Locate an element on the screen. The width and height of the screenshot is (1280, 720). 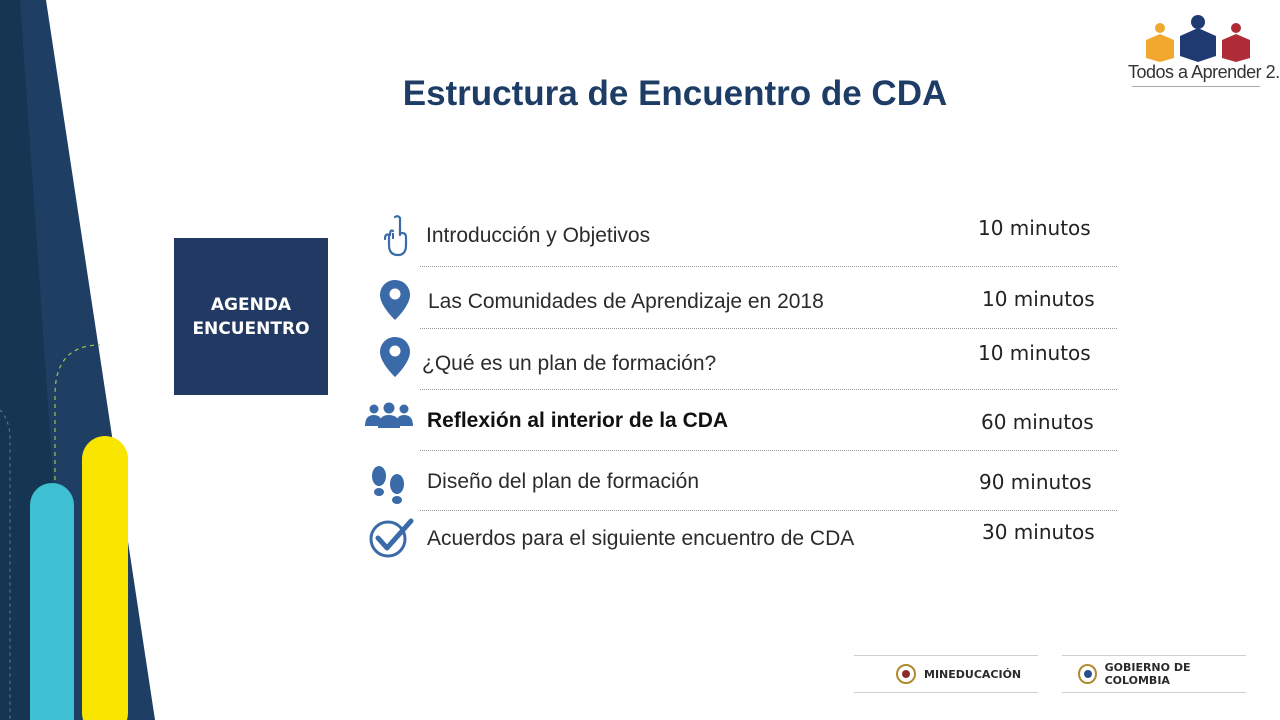
logo-figures-icon is located at coordinates (1198, 38).